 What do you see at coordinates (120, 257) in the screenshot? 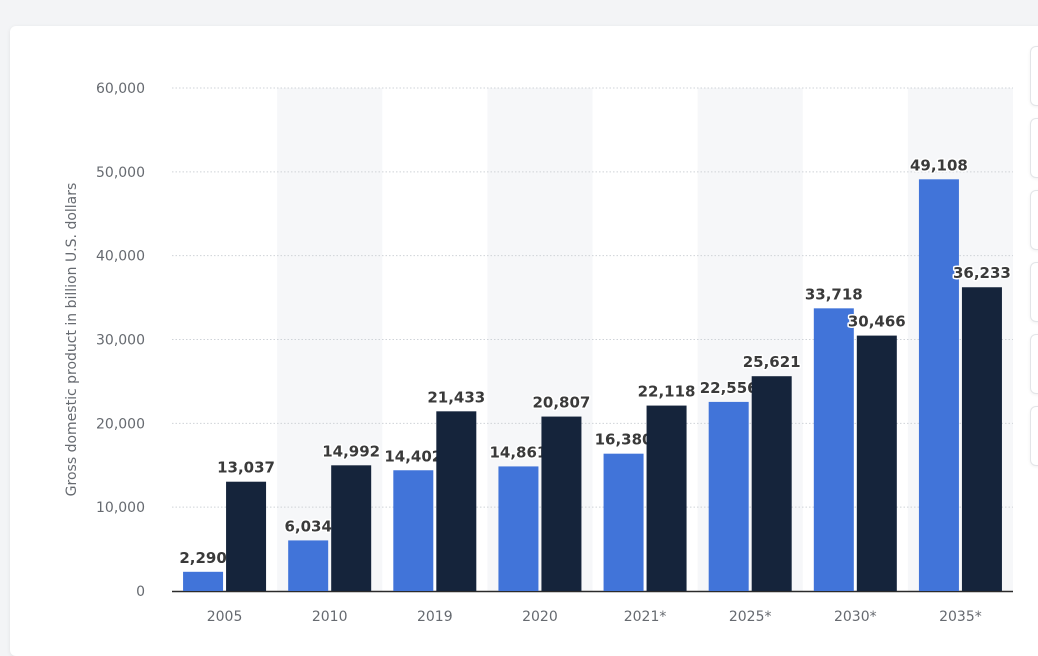
I see `y-tick-label: 40,000` at bounding box center [120, 257].